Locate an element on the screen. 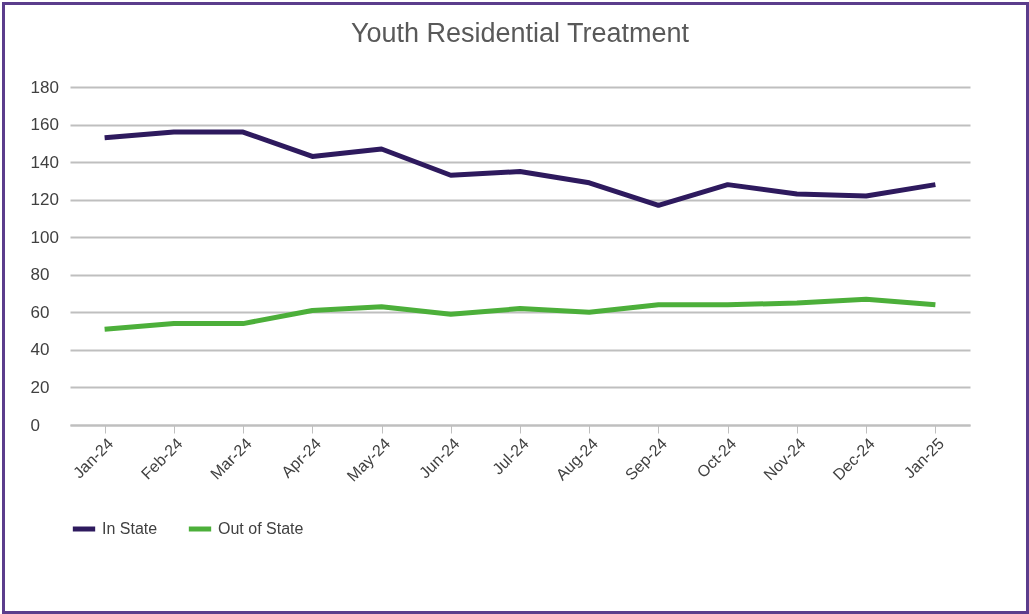  y-tick-label: 160 is located at coordinates (44, 125).